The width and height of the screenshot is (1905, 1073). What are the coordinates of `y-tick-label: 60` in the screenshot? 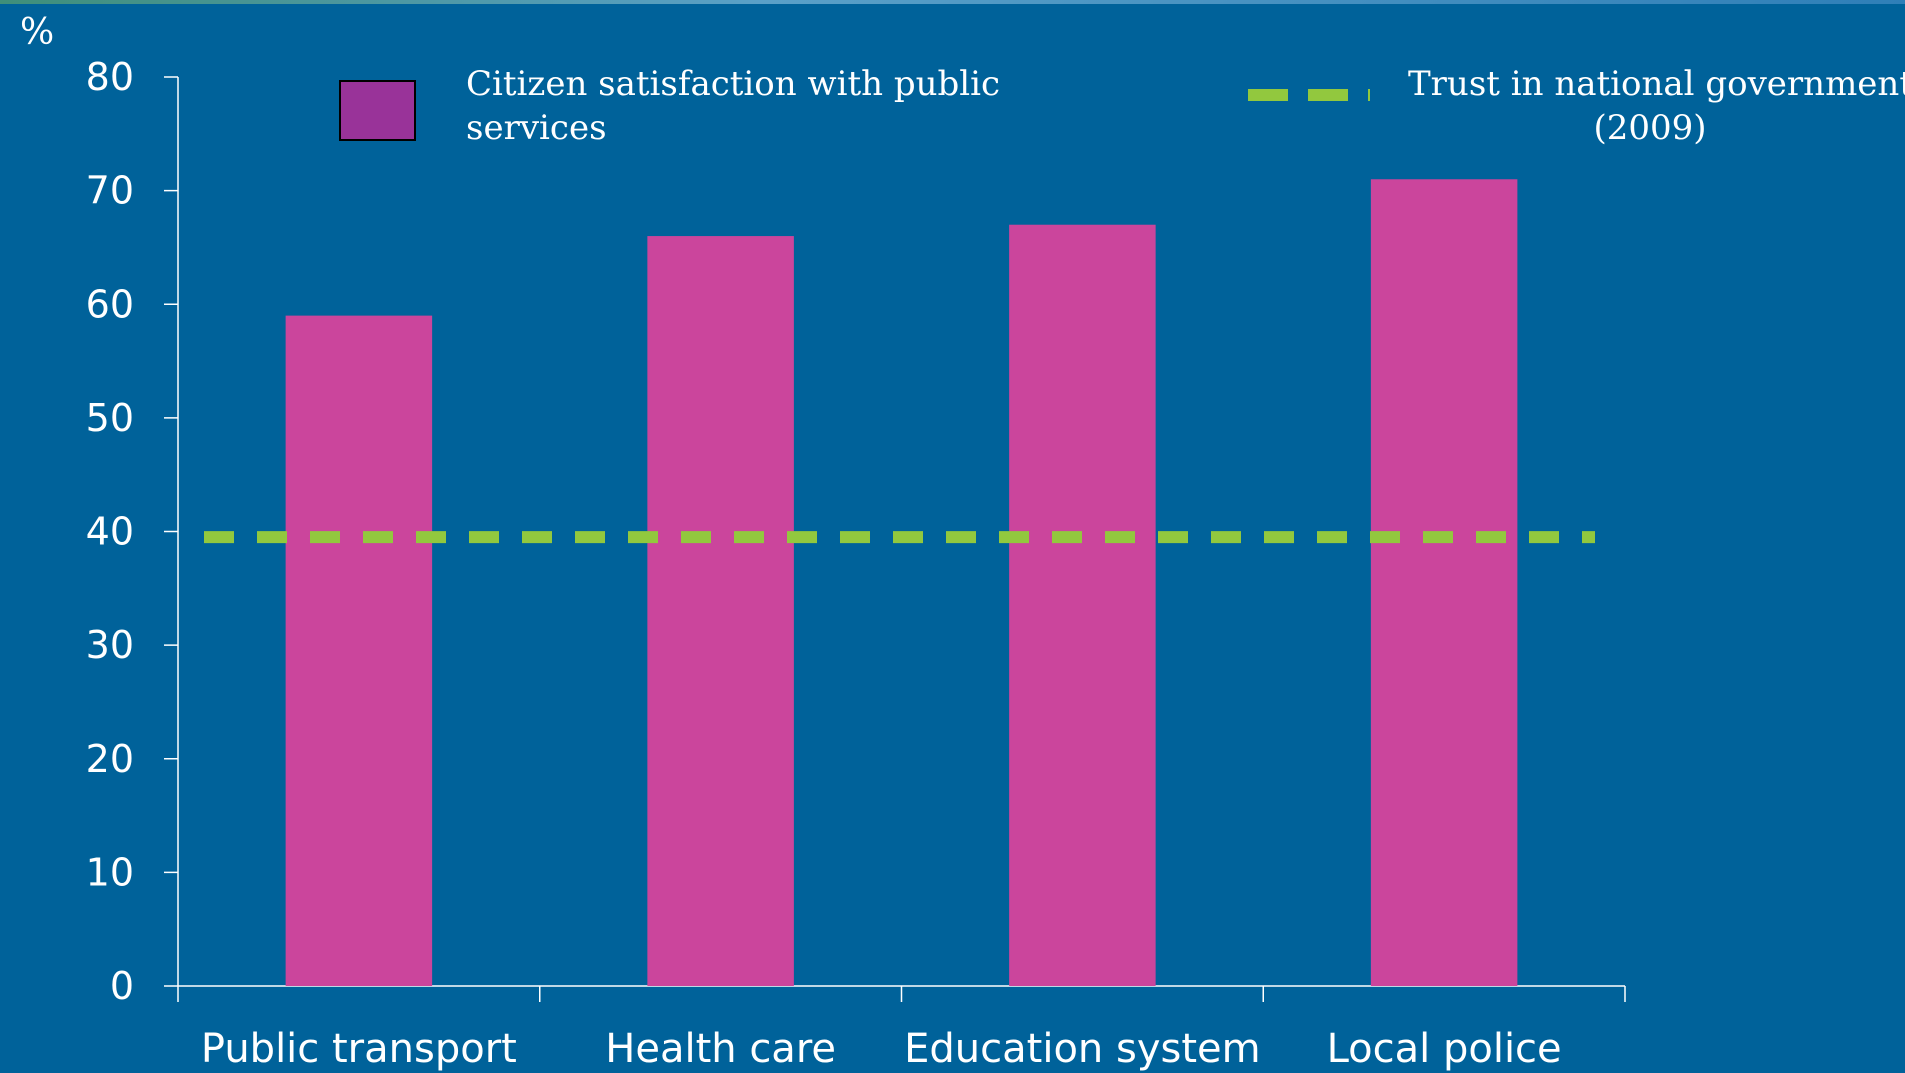 It's located at (110, 304).